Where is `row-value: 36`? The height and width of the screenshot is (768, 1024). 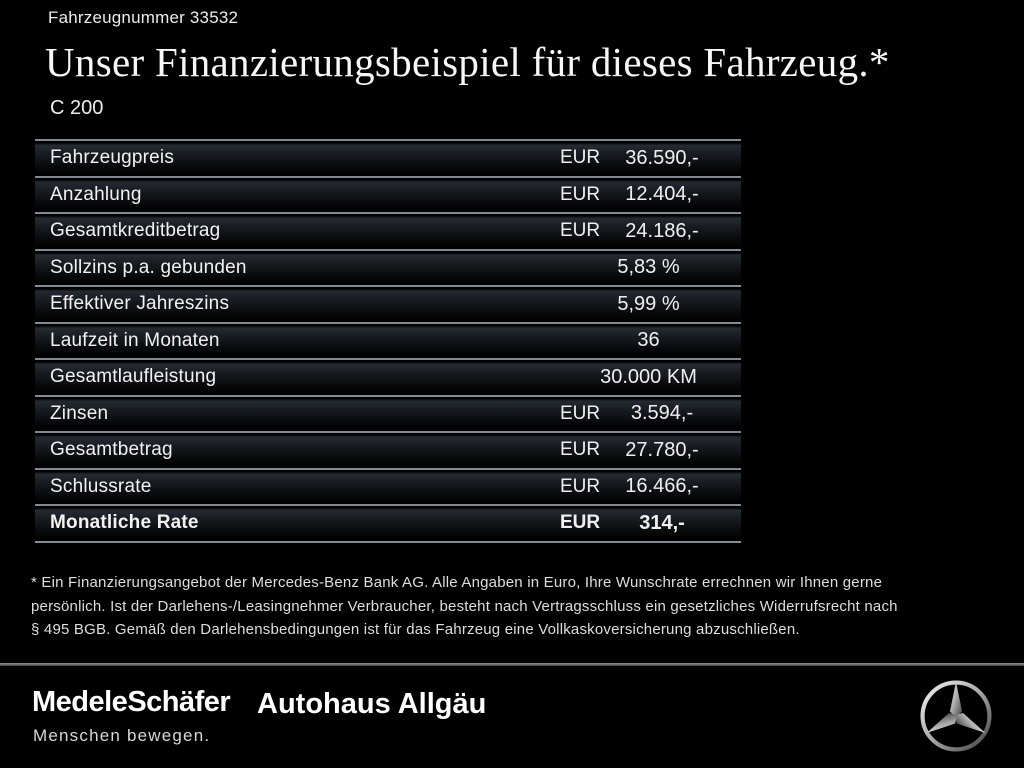
row-value: 36 is located at coordinates (648, 340).